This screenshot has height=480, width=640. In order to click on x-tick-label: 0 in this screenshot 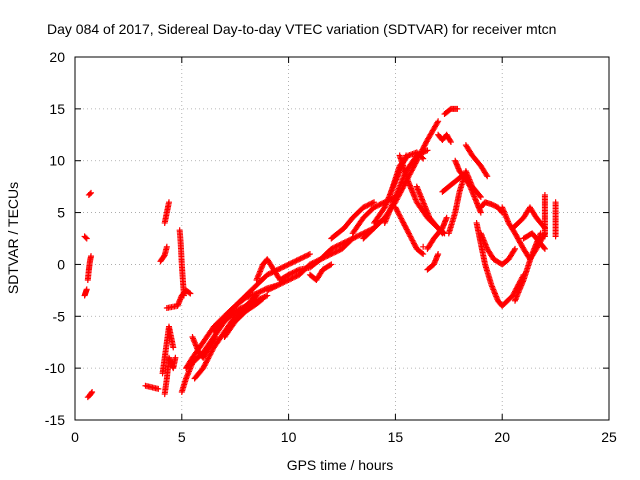, I will do `click(75, 437)`.